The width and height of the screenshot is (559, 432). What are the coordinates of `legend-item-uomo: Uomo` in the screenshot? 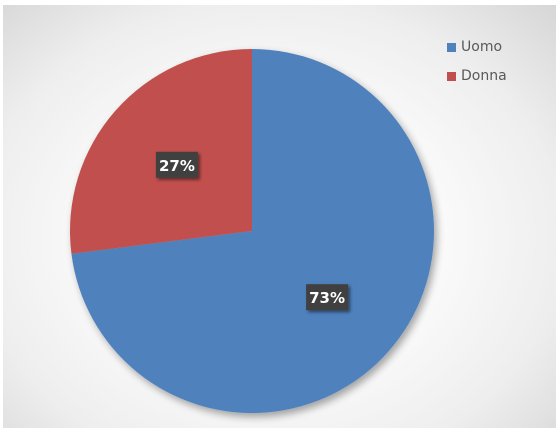 It's located at (497, 47).